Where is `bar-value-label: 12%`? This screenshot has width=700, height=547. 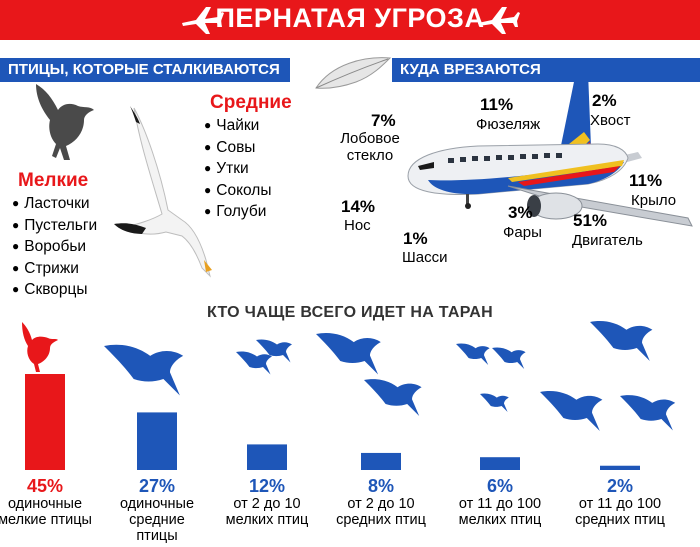
bar-value-label: 12% is located at coordinates (267, 486).